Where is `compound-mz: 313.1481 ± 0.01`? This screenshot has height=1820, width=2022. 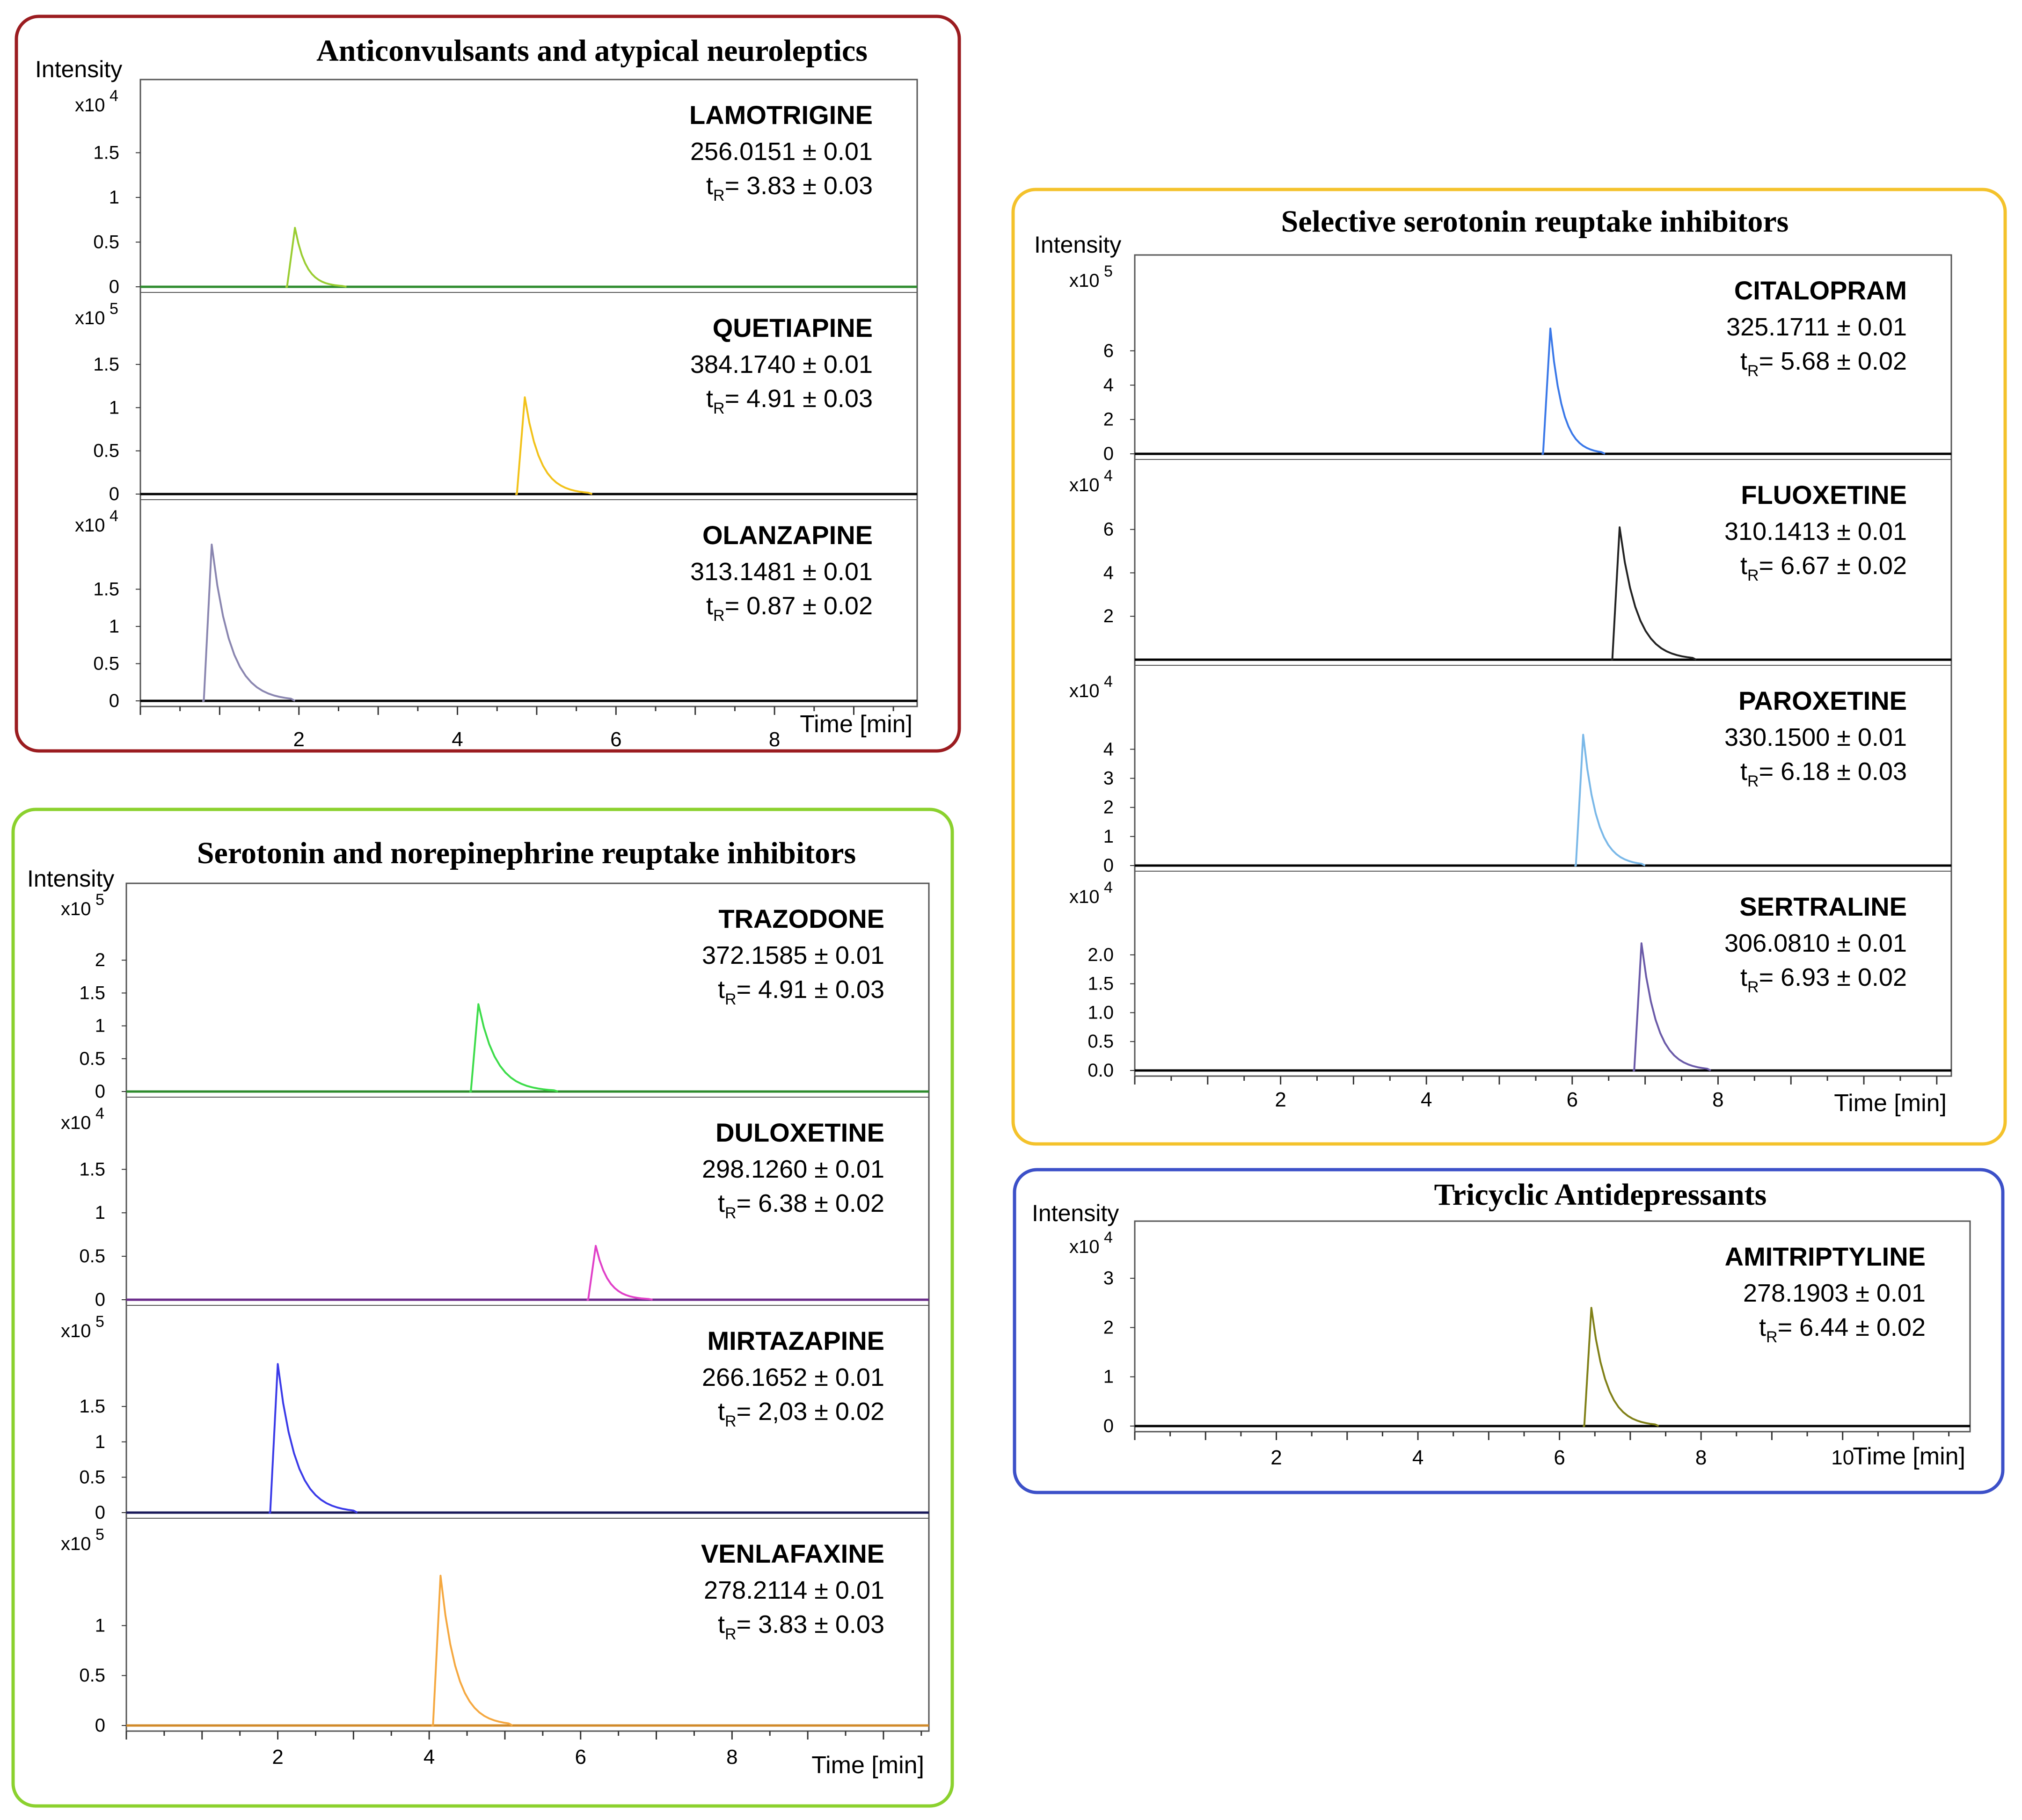
compound-mz: 313.1481 ± 0.01 is located at coordinates (781, 572).